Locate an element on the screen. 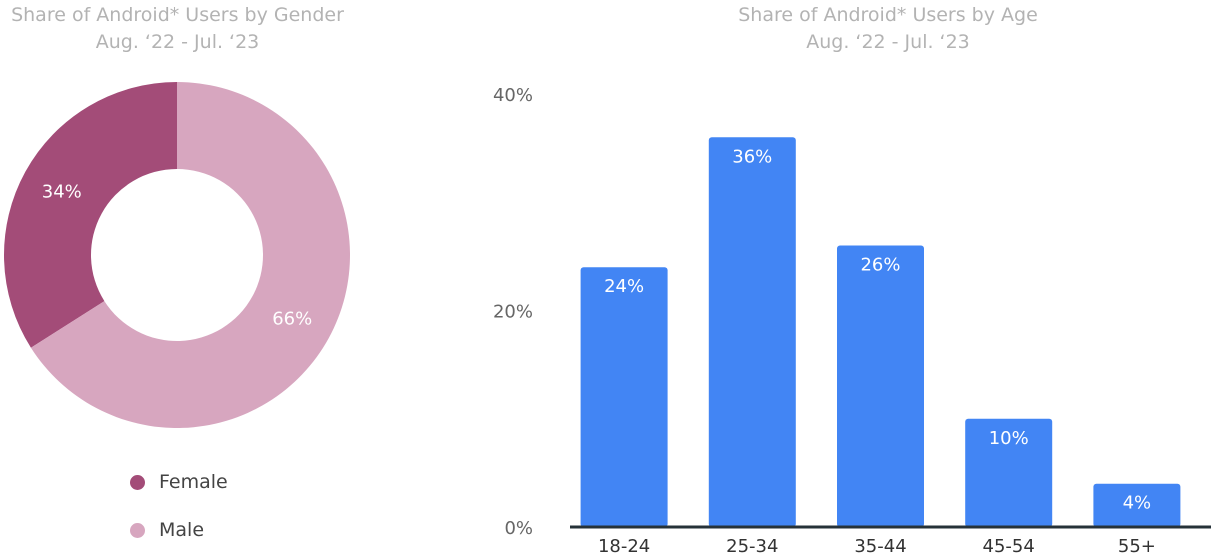  donut-label-female: 34% is located at coordinates (62, 192).